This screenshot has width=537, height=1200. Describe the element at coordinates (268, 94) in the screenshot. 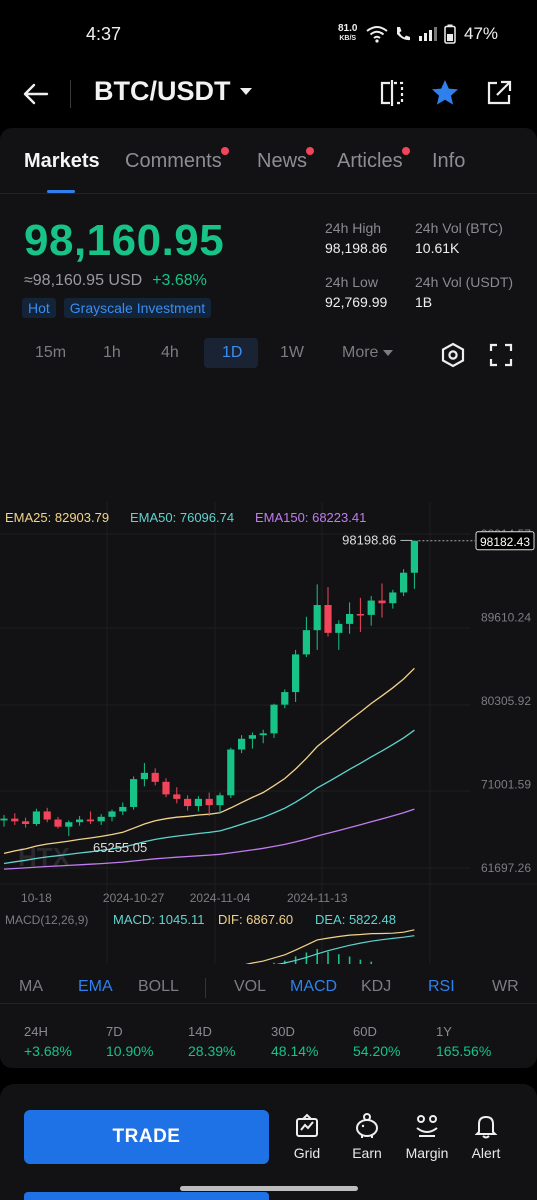

I see `app-header: BTC/USDT` at that location.